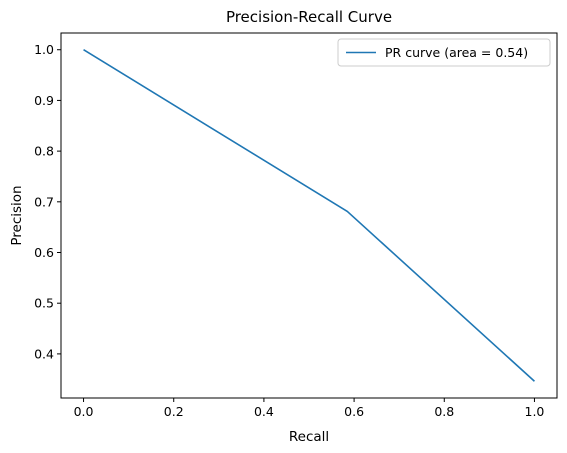 The height and width of the screenshot is (453, 567). I want to click on y-tick-label: 0.7, so click(44, 201).